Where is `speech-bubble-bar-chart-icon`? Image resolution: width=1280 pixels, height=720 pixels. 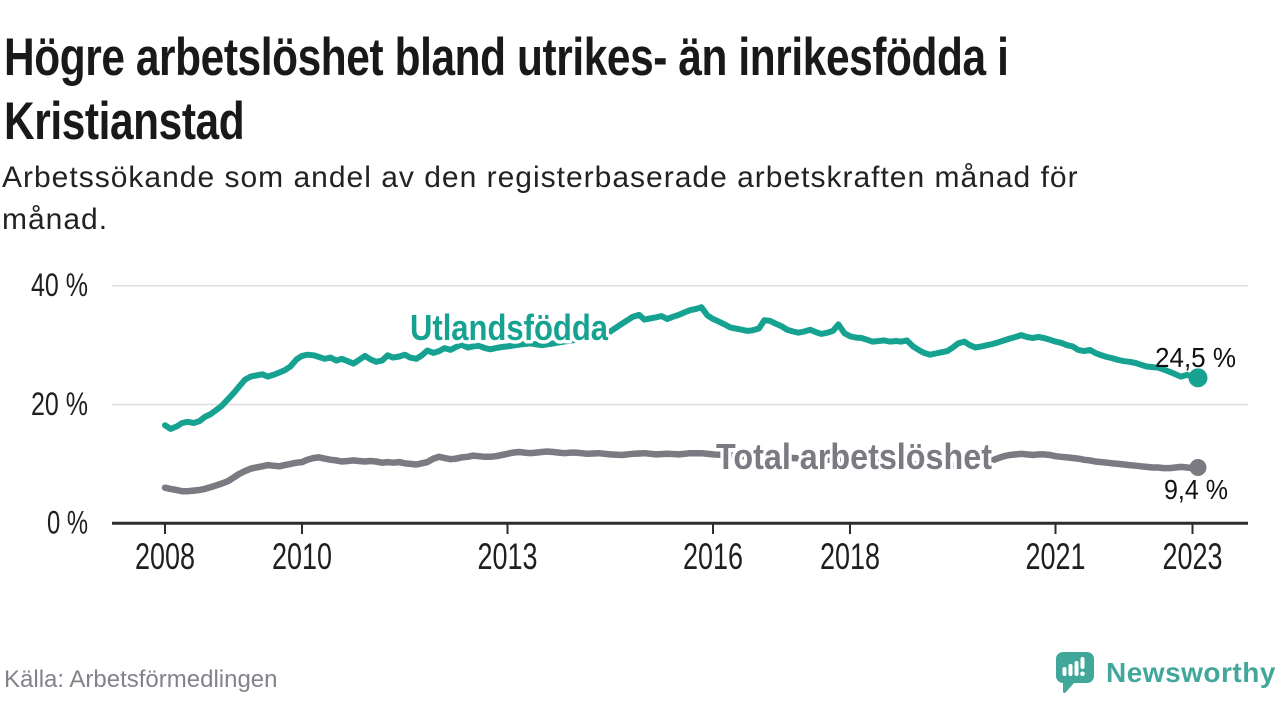 speech-bubble-bar-chart-icon is located at coordinates (1075, 673).